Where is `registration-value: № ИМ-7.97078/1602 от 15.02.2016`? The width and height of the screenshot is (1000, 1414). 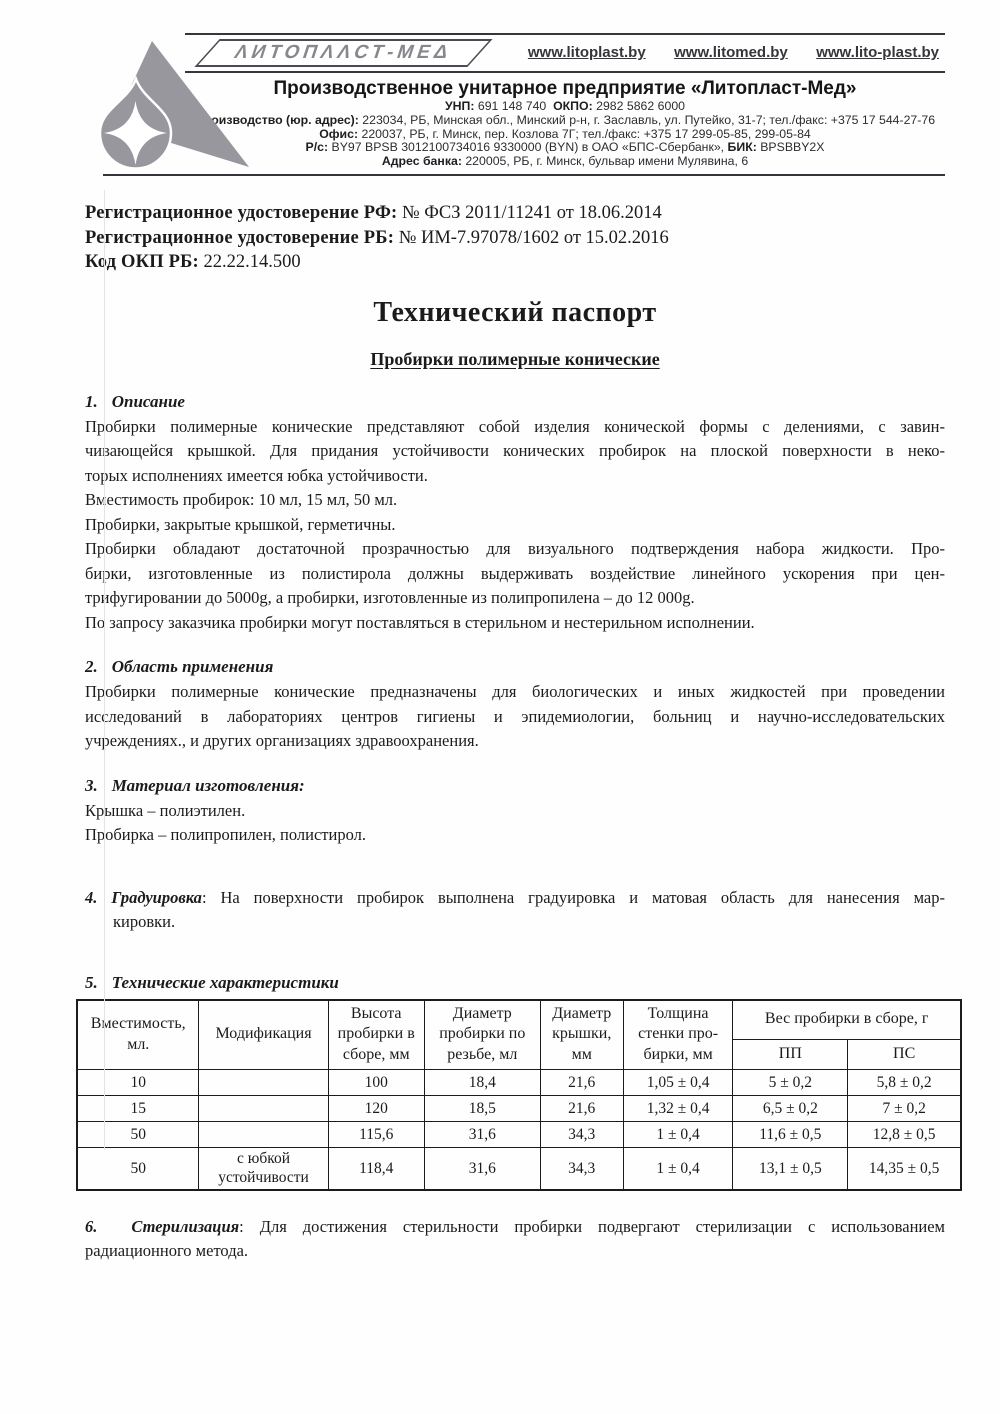
registration-value: № ИМ-7.97078/1602 от 15.02.2016 is located at coordinates (533, 237).